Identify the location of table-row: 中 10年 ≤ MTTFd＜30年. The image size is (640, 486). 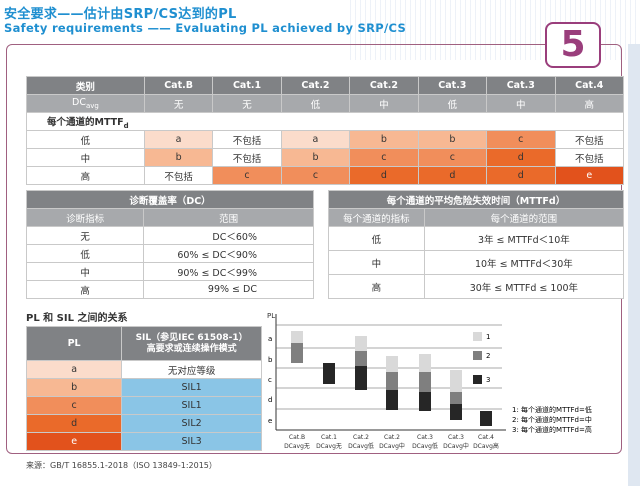
(476, 262).